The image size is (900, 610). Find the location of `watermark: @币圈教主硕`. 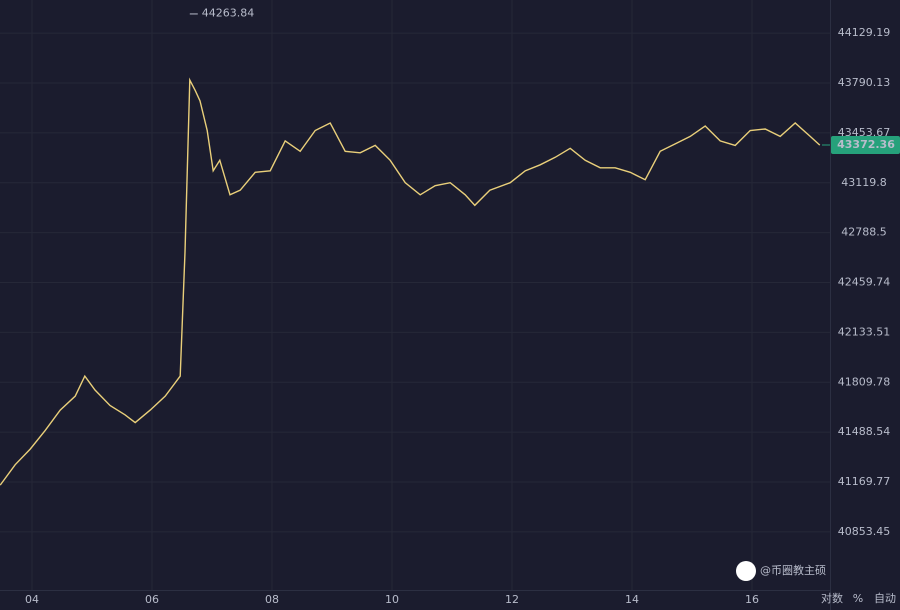

watermark: @币圈教主硕 is located at coordinates (793, 570).